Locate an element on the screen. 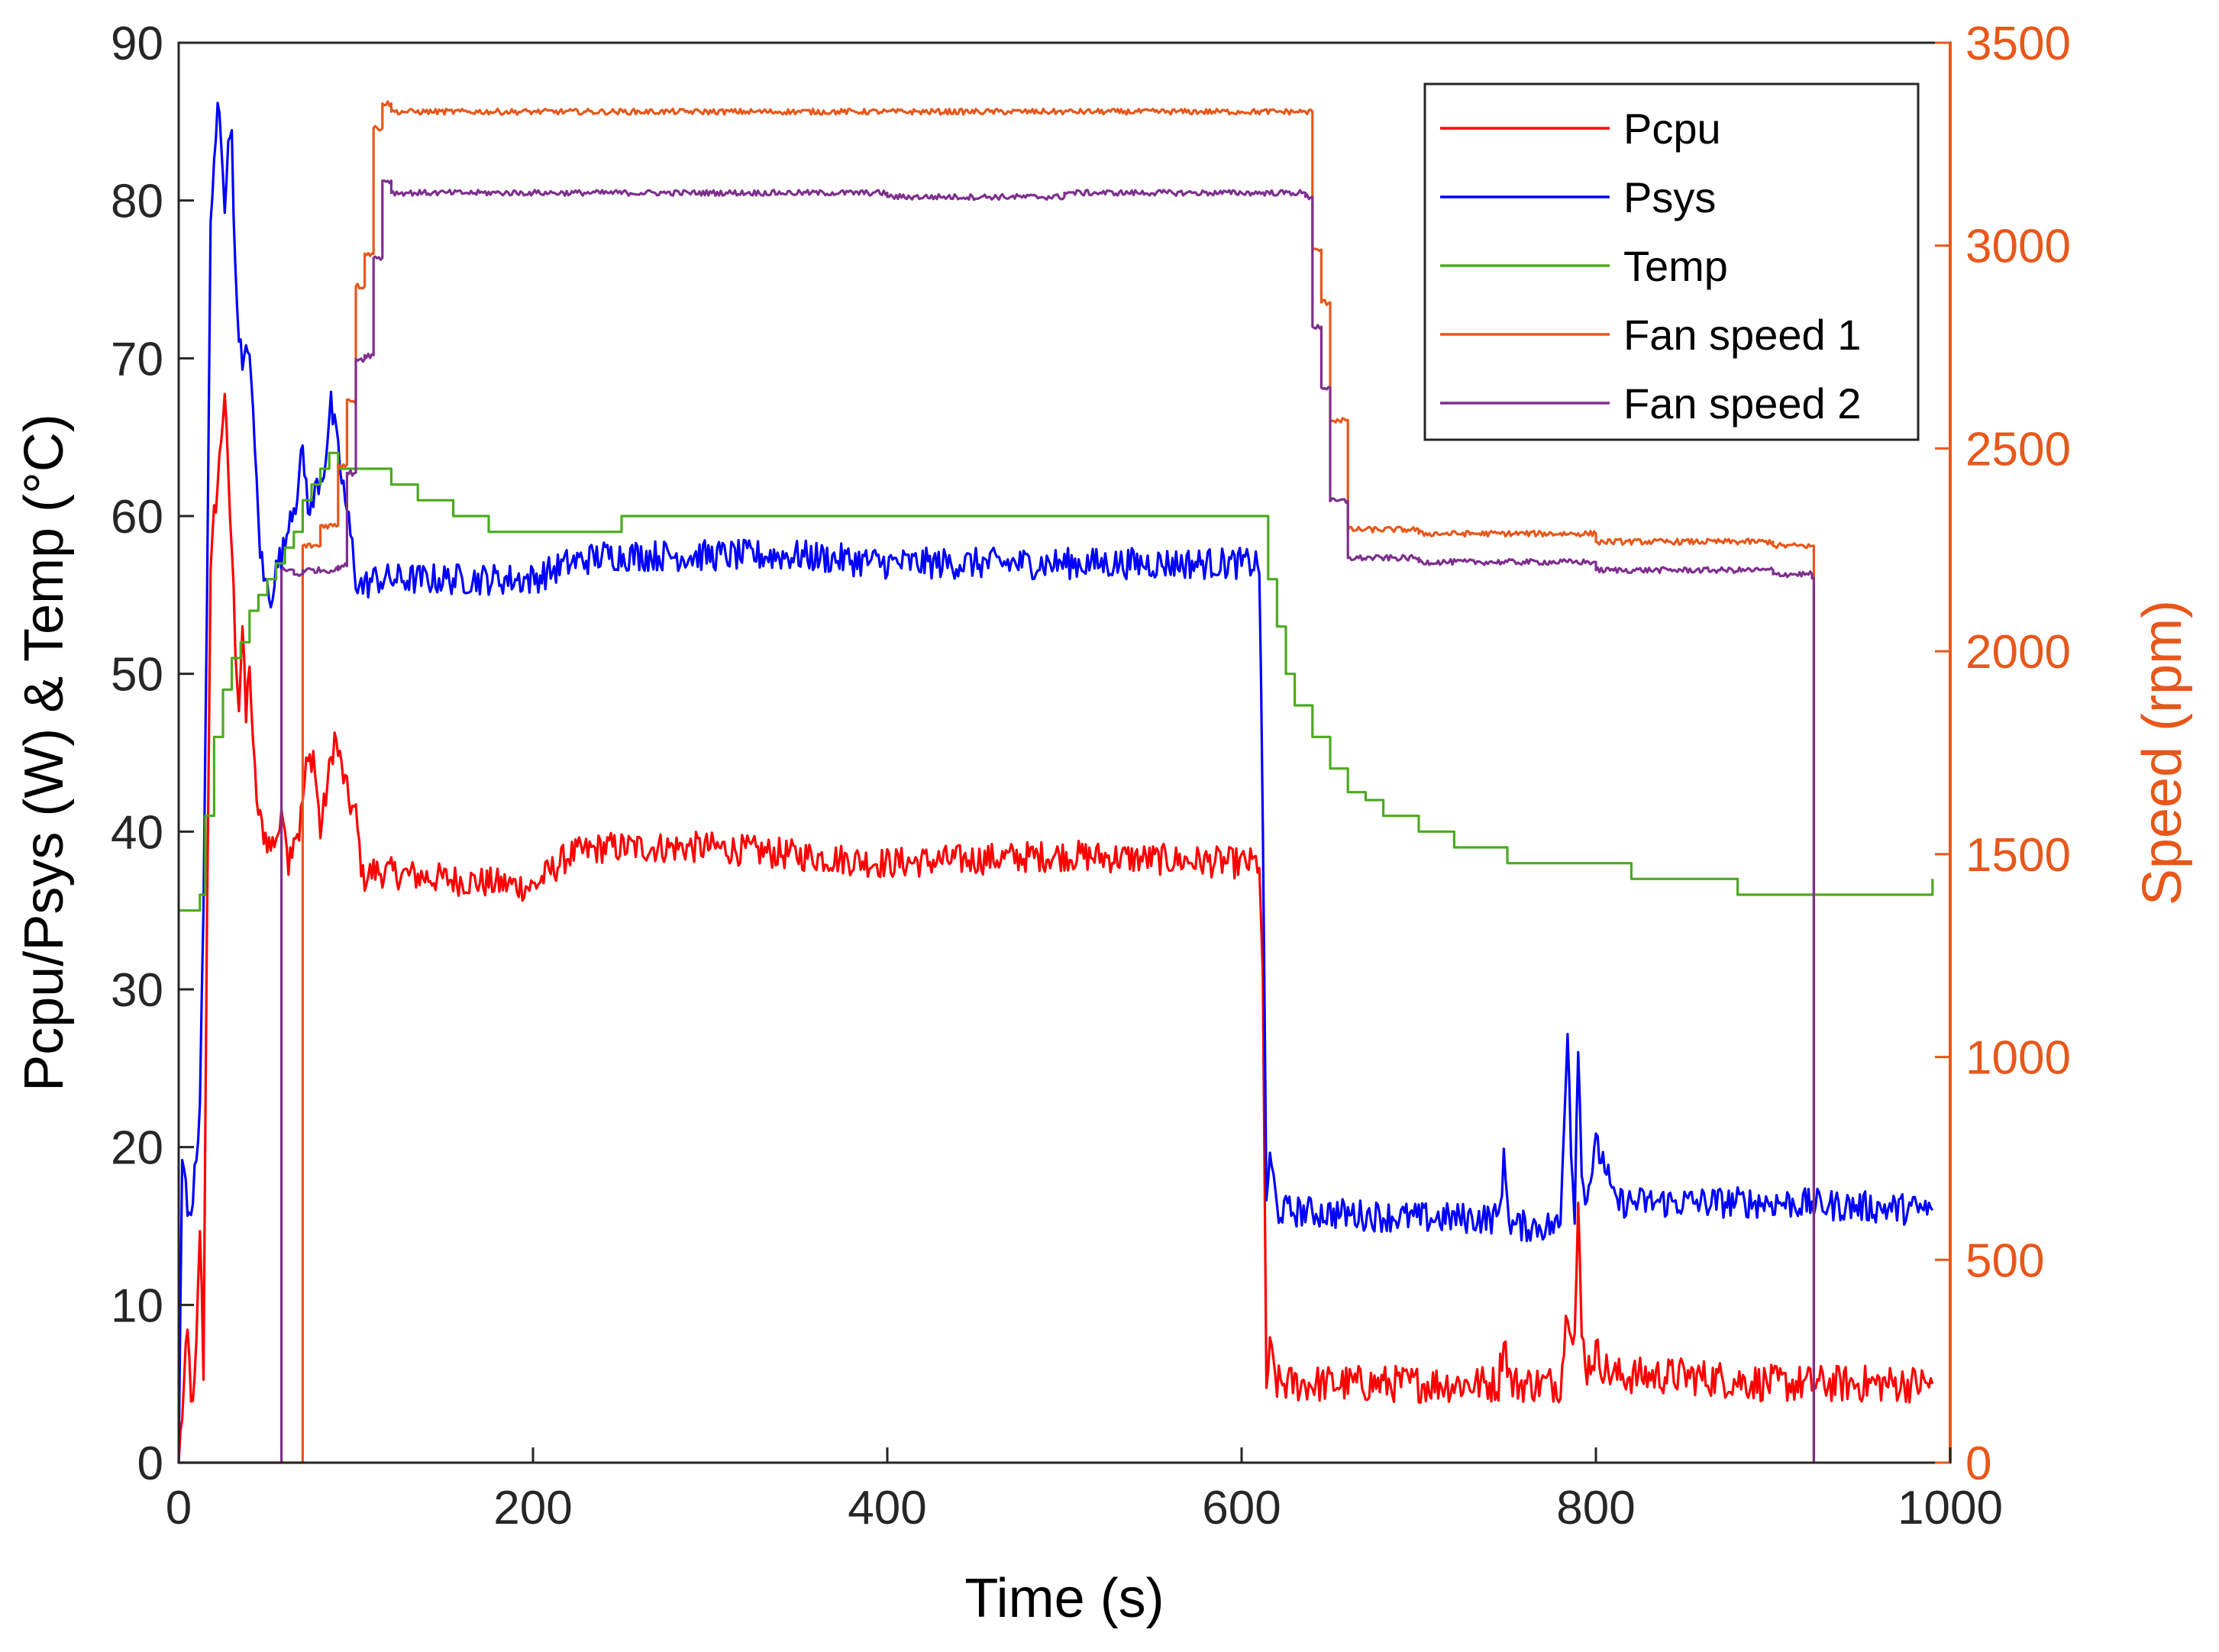  left-tick-label: 90 is located at coordinates (137, 44).